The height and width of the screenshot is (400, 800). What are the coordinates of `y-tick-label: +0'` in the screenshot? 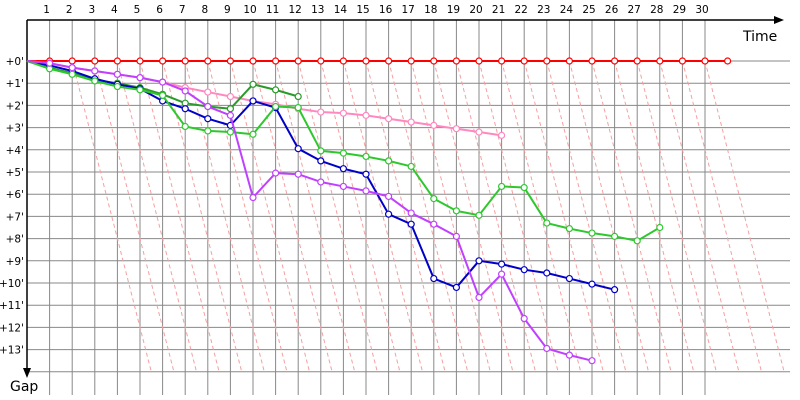 It's located at (15, 62).